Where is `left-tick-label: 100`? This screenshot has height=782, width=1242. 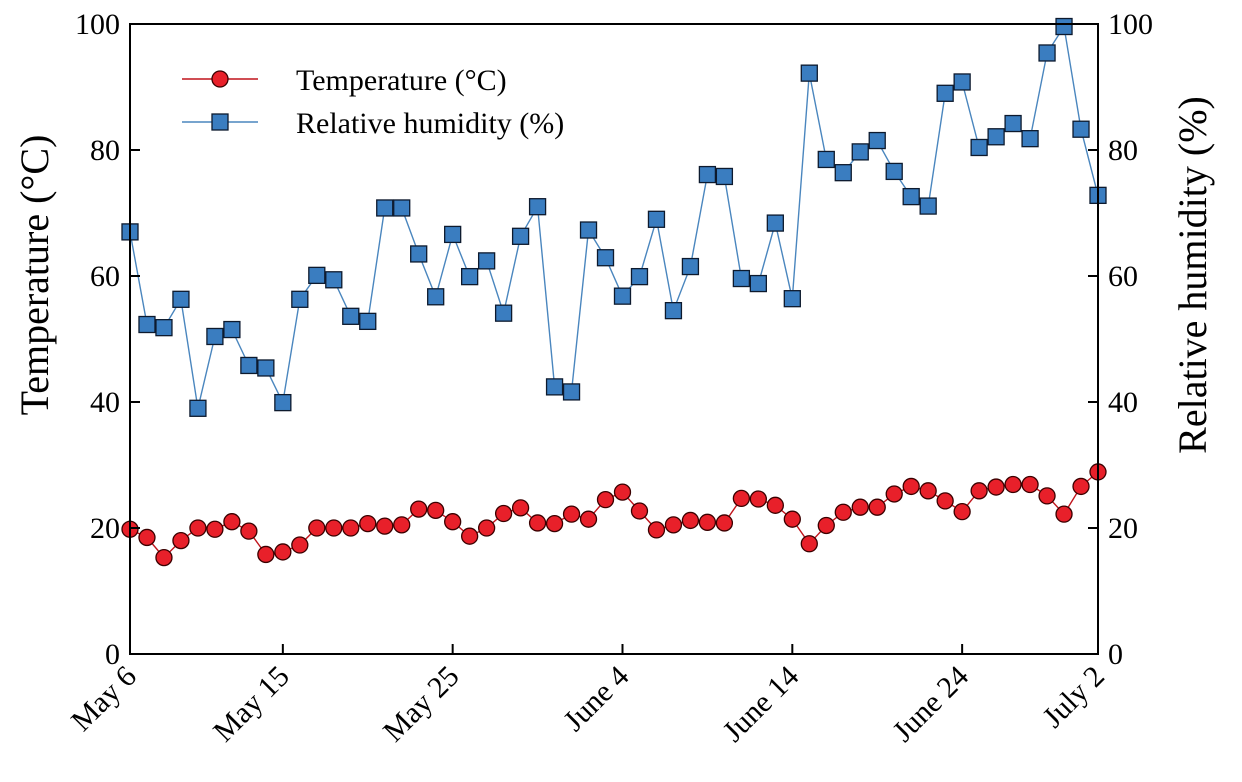 left-tick-label: 100 is located at coordinates (97, 24).